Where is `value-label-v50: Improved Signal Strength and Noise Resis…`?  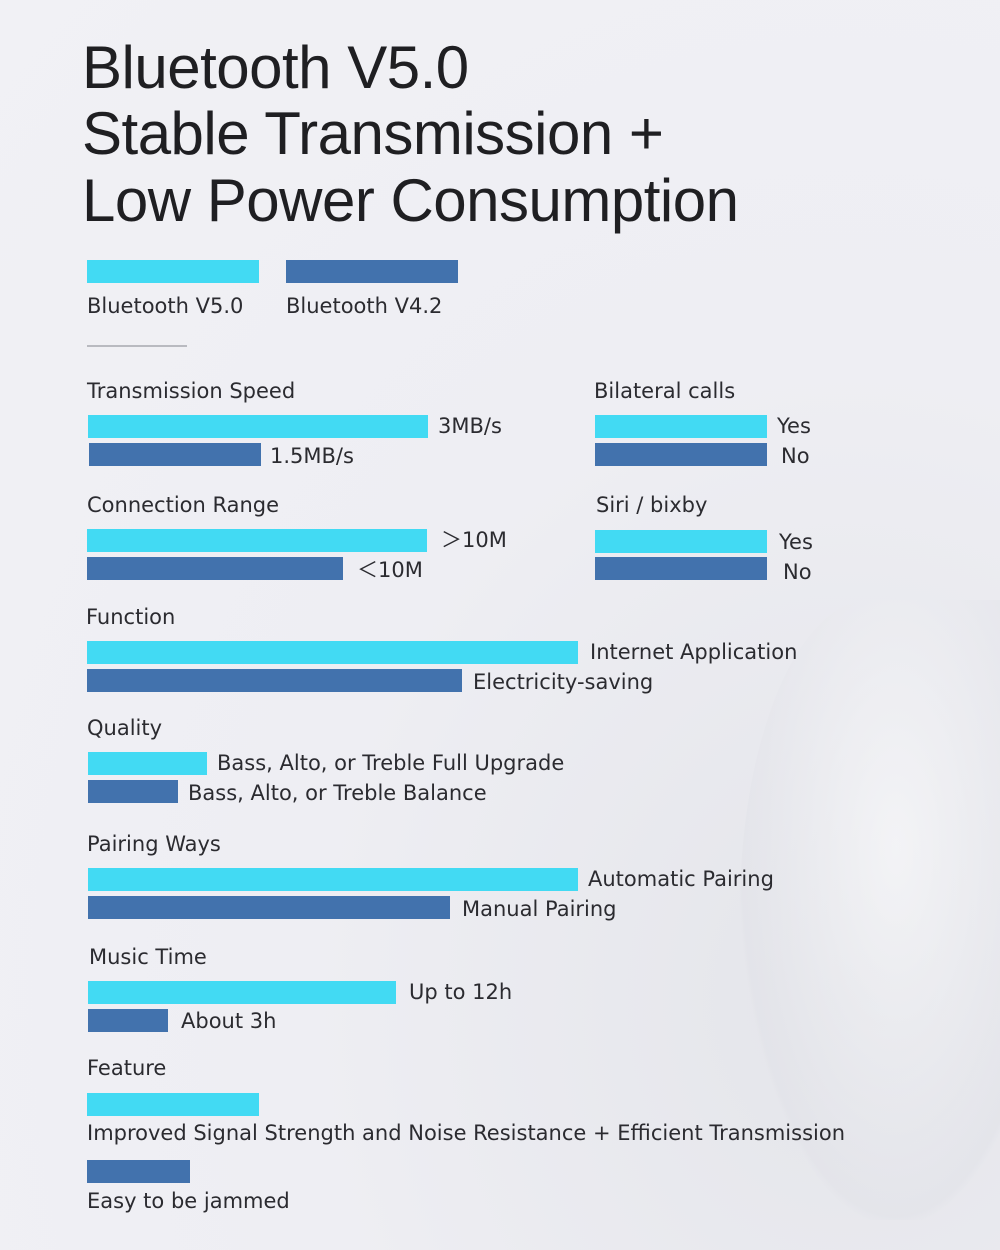
value-label-v50: Improved Signal Strength and Noise Resis… is located at coordinates (466, 1133).